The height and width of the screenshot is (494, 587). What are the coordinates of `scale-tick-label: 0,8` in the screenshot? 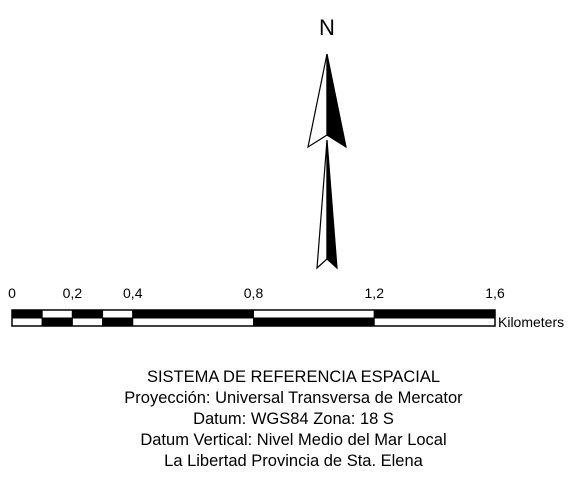 It's located at (254, 293).